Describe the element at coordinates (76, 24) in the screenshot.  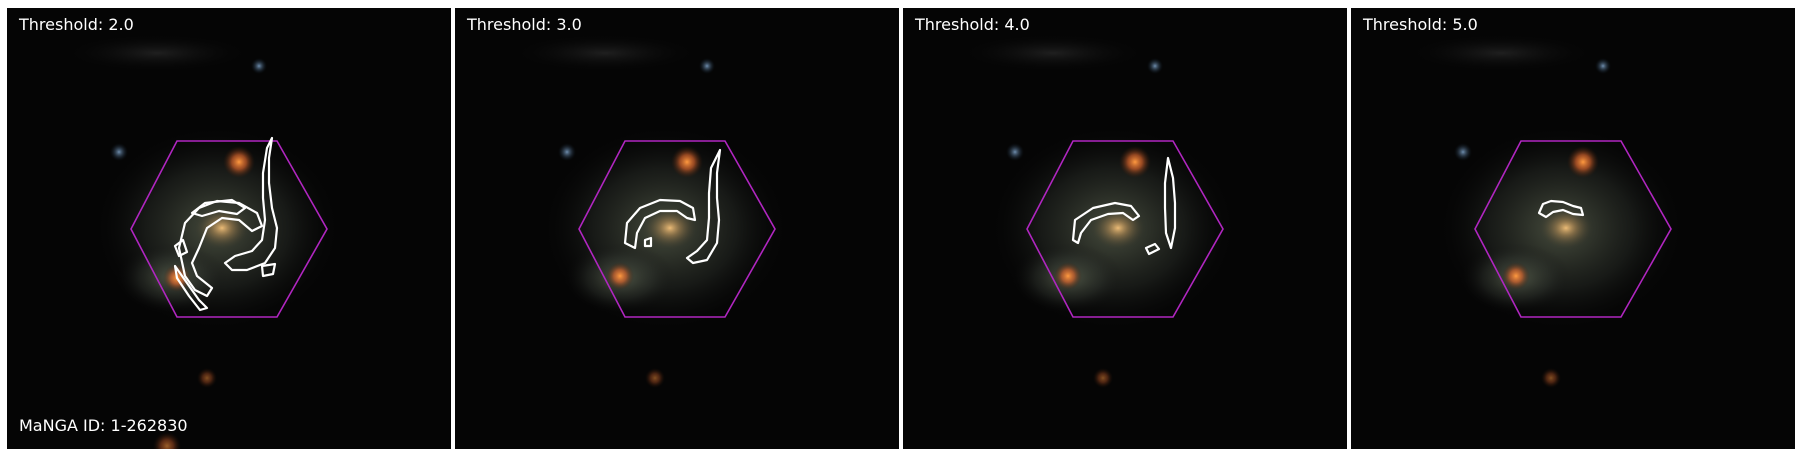
I see `threshold-label: Threshold: 2.0` at that location.